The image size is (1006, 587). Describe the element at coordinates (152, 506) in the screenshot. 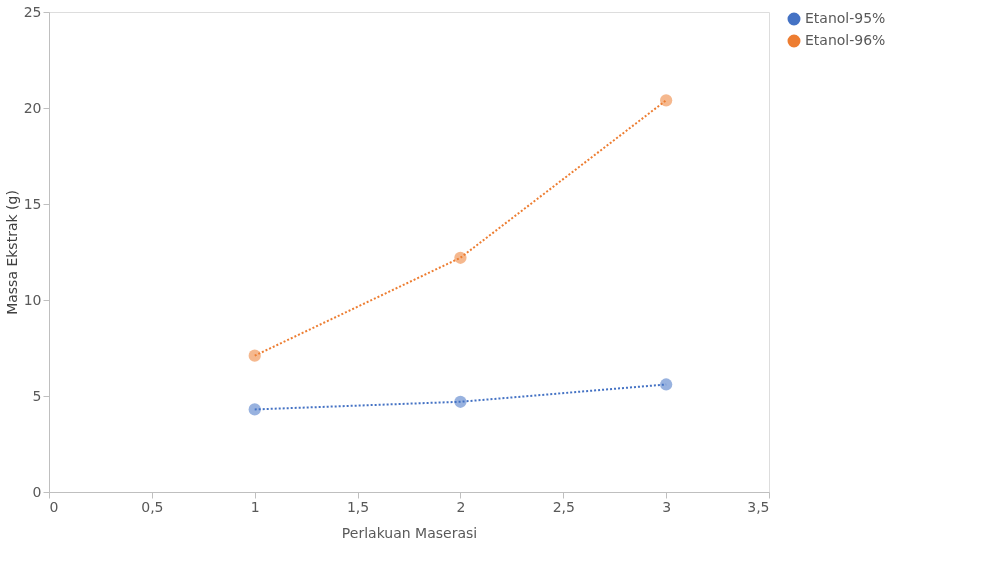

I see `x-tick-label: 0,5` at that location.